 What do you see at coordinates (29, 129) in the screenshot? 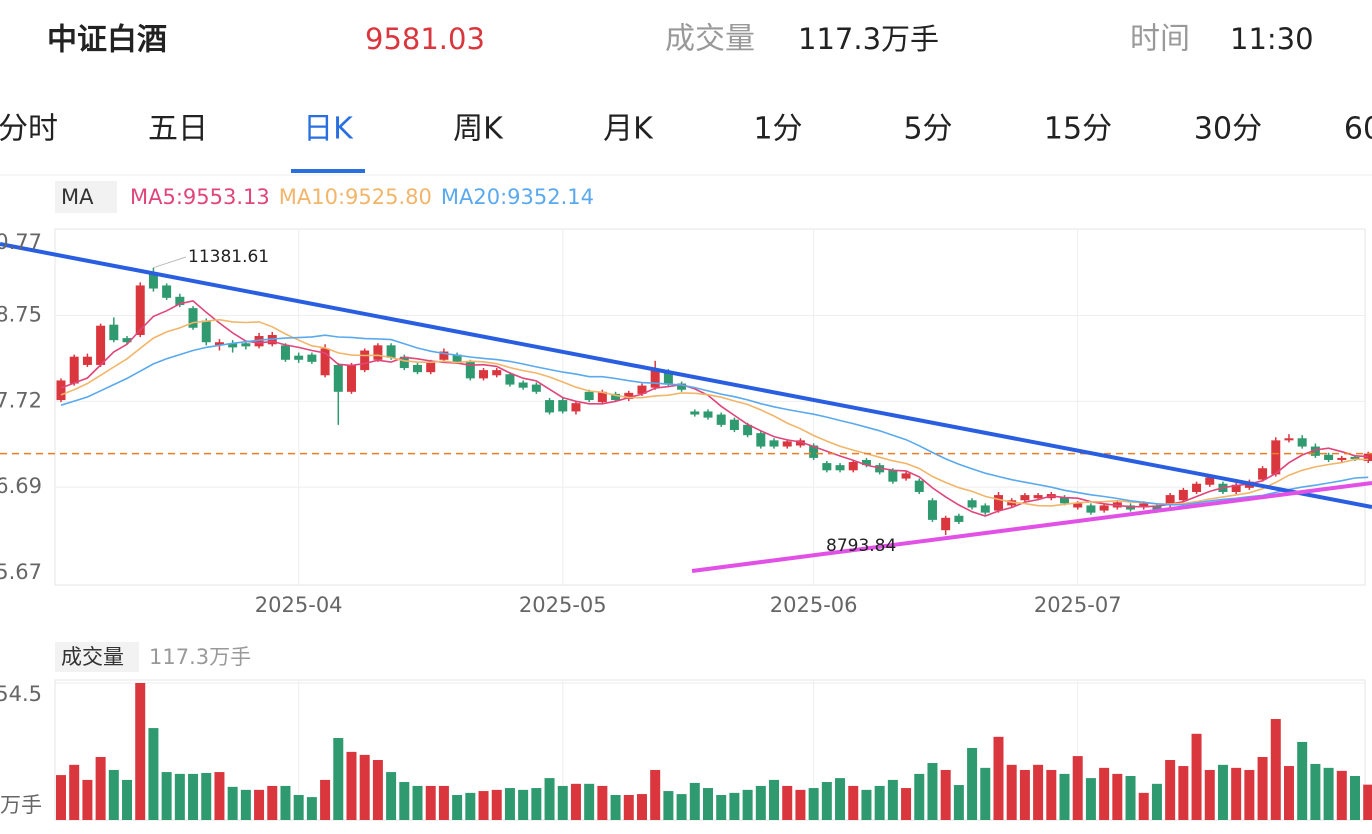
I see `tab: 分时` at bounding box center [29, 129].